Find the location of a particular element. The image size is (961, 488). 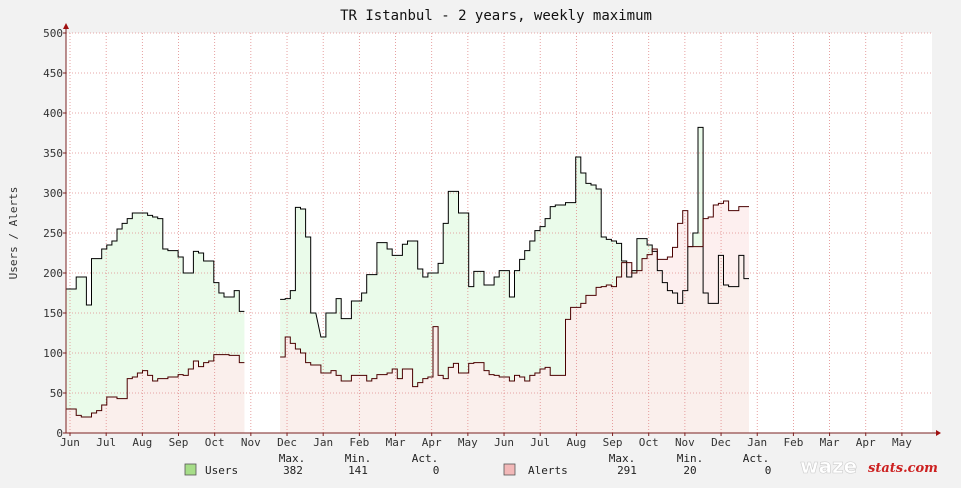

wazestats-logo: waze stats.com is located at coordinates (869, 466).